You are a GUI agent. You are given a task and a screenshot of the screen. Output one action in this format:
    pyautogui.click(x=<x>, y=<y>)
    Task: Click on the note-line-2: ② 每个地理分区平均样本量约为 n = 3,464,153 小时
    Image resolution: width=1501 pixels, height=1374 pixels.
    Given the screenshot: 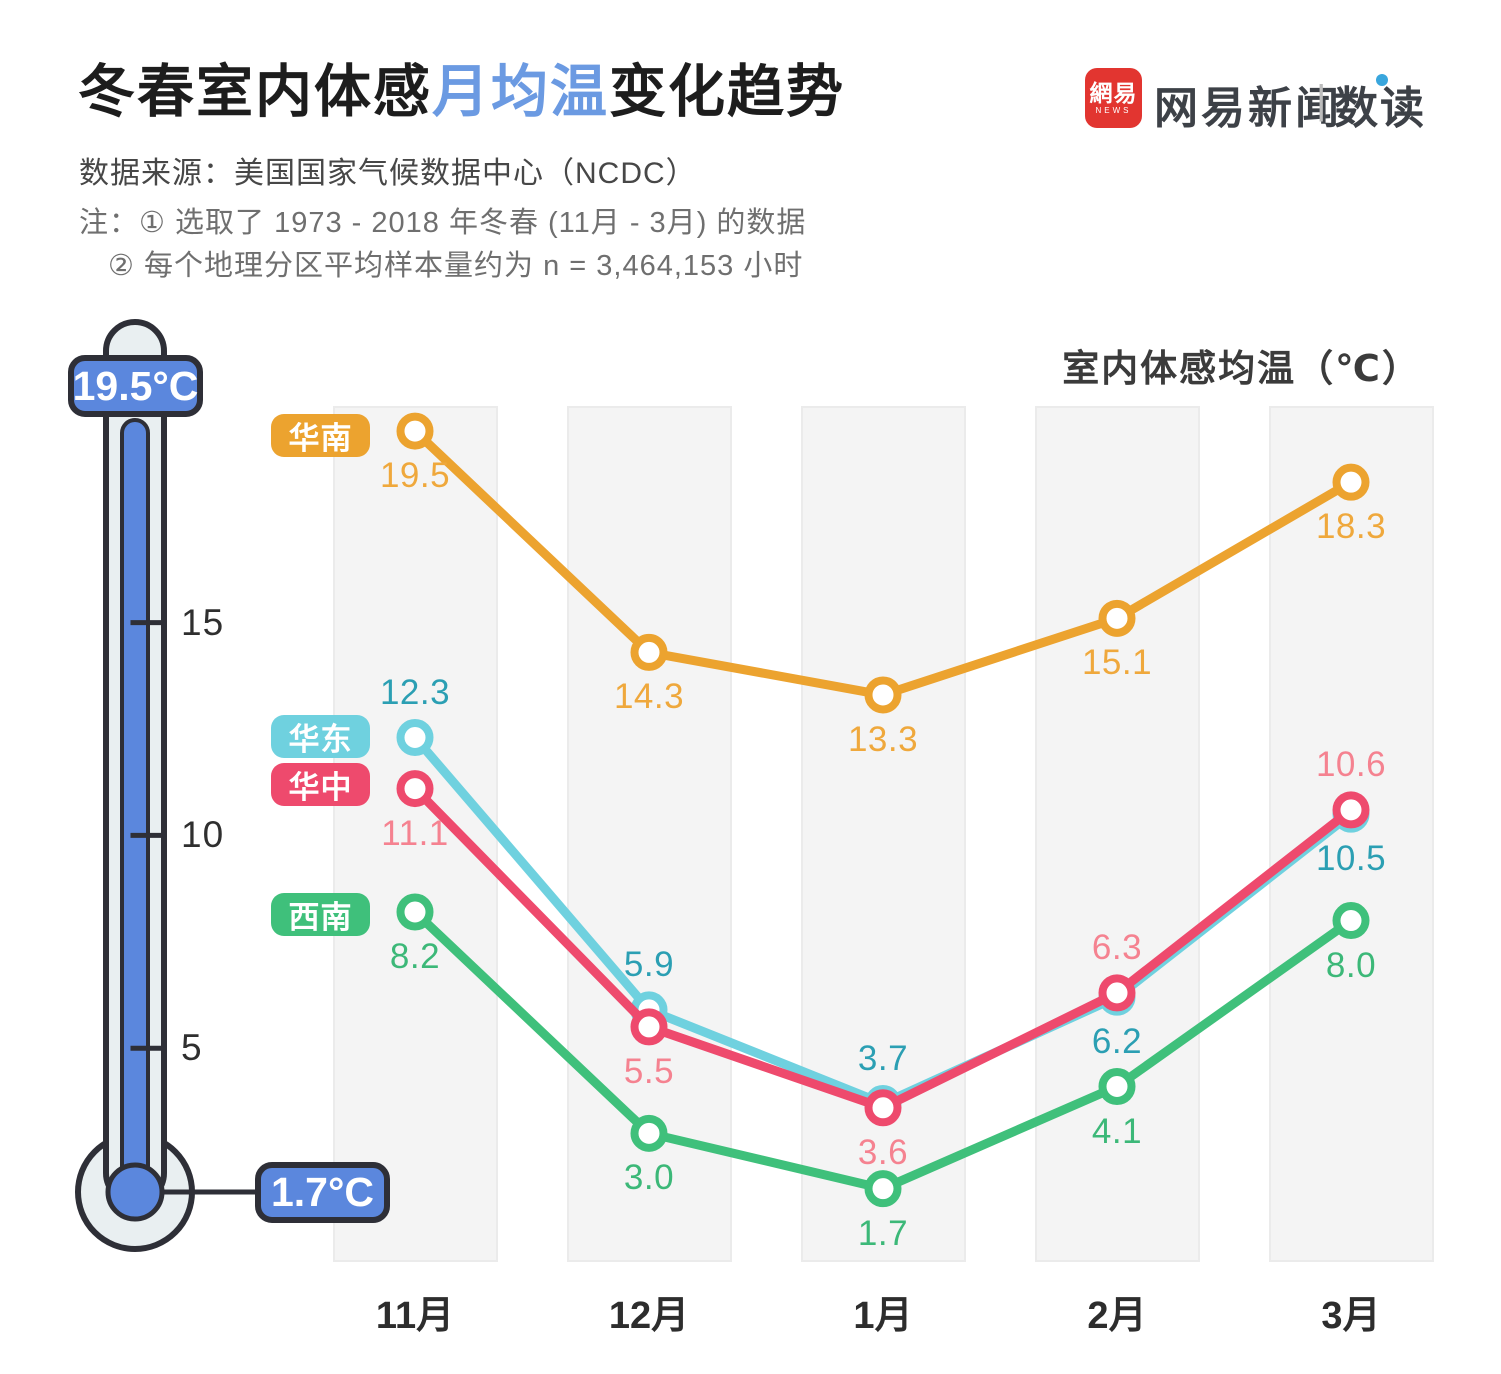 What is the action you would take?
    pyautogui.click(x=456, y=266)
    